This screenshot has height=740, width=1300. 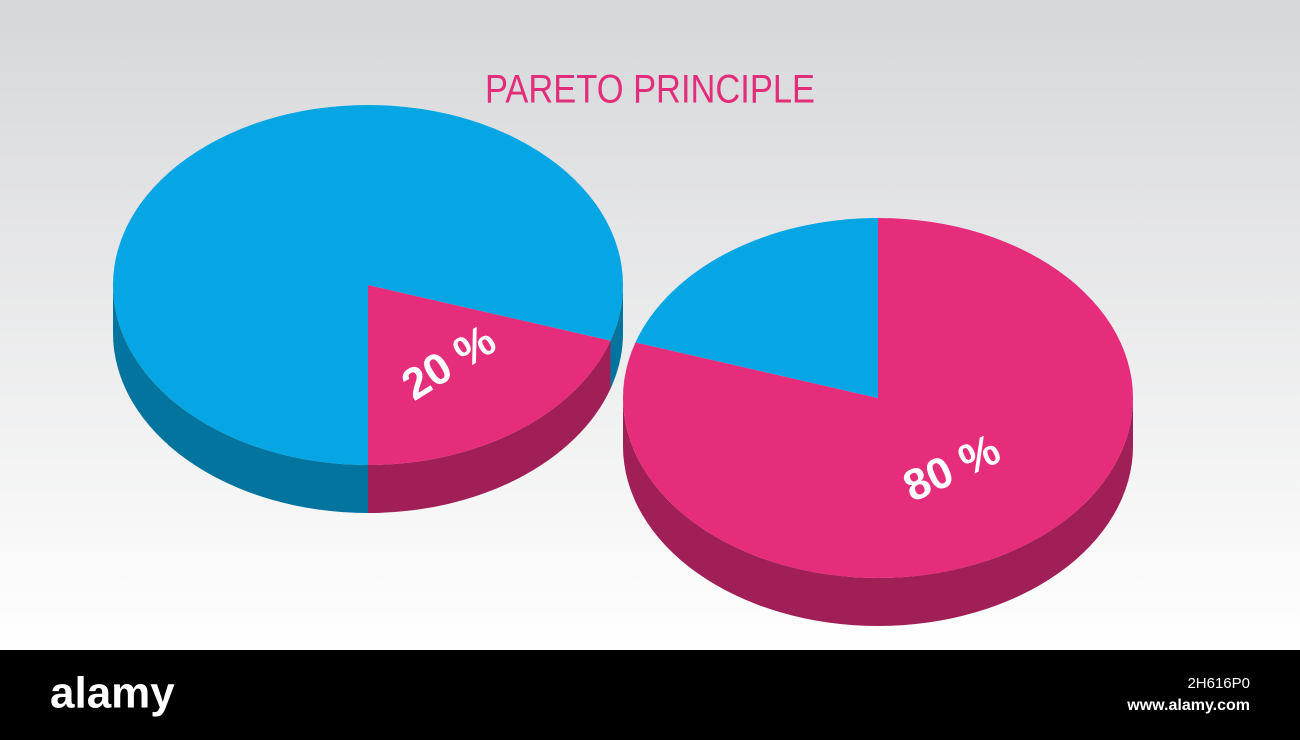 I want to click on footer-bar, so click(x=650, y=695).